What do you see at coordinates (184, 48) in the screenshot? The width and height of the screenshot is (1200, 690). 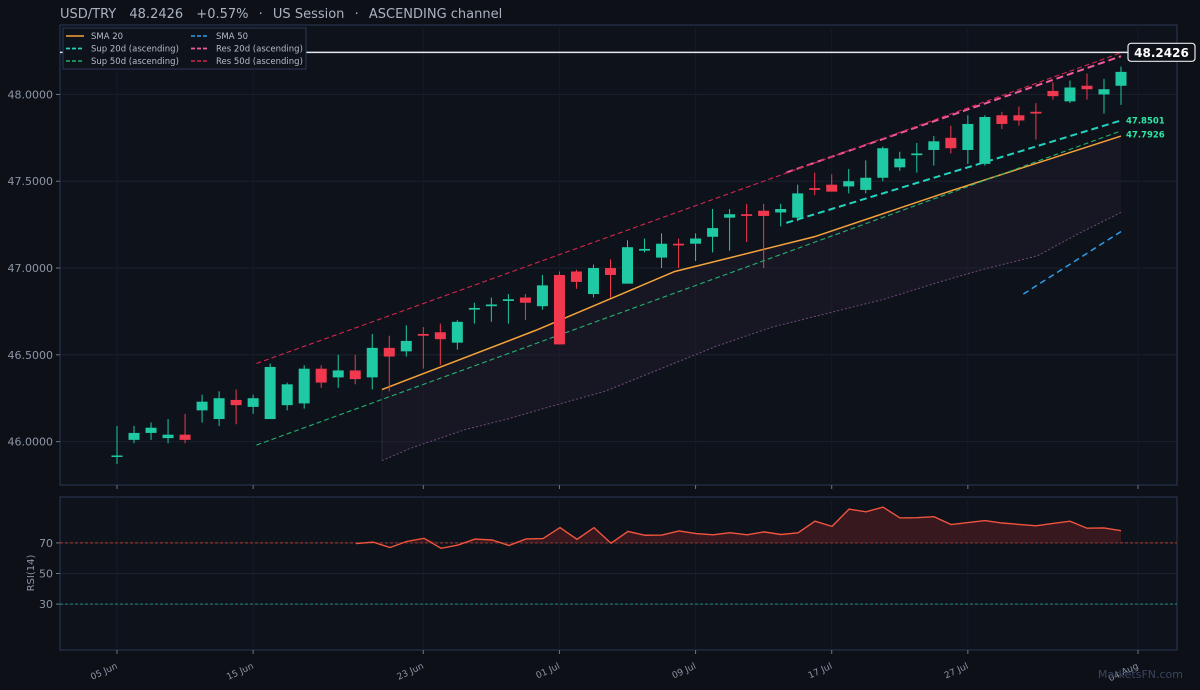 I see `legend-box` at bounding box center [184, 48].